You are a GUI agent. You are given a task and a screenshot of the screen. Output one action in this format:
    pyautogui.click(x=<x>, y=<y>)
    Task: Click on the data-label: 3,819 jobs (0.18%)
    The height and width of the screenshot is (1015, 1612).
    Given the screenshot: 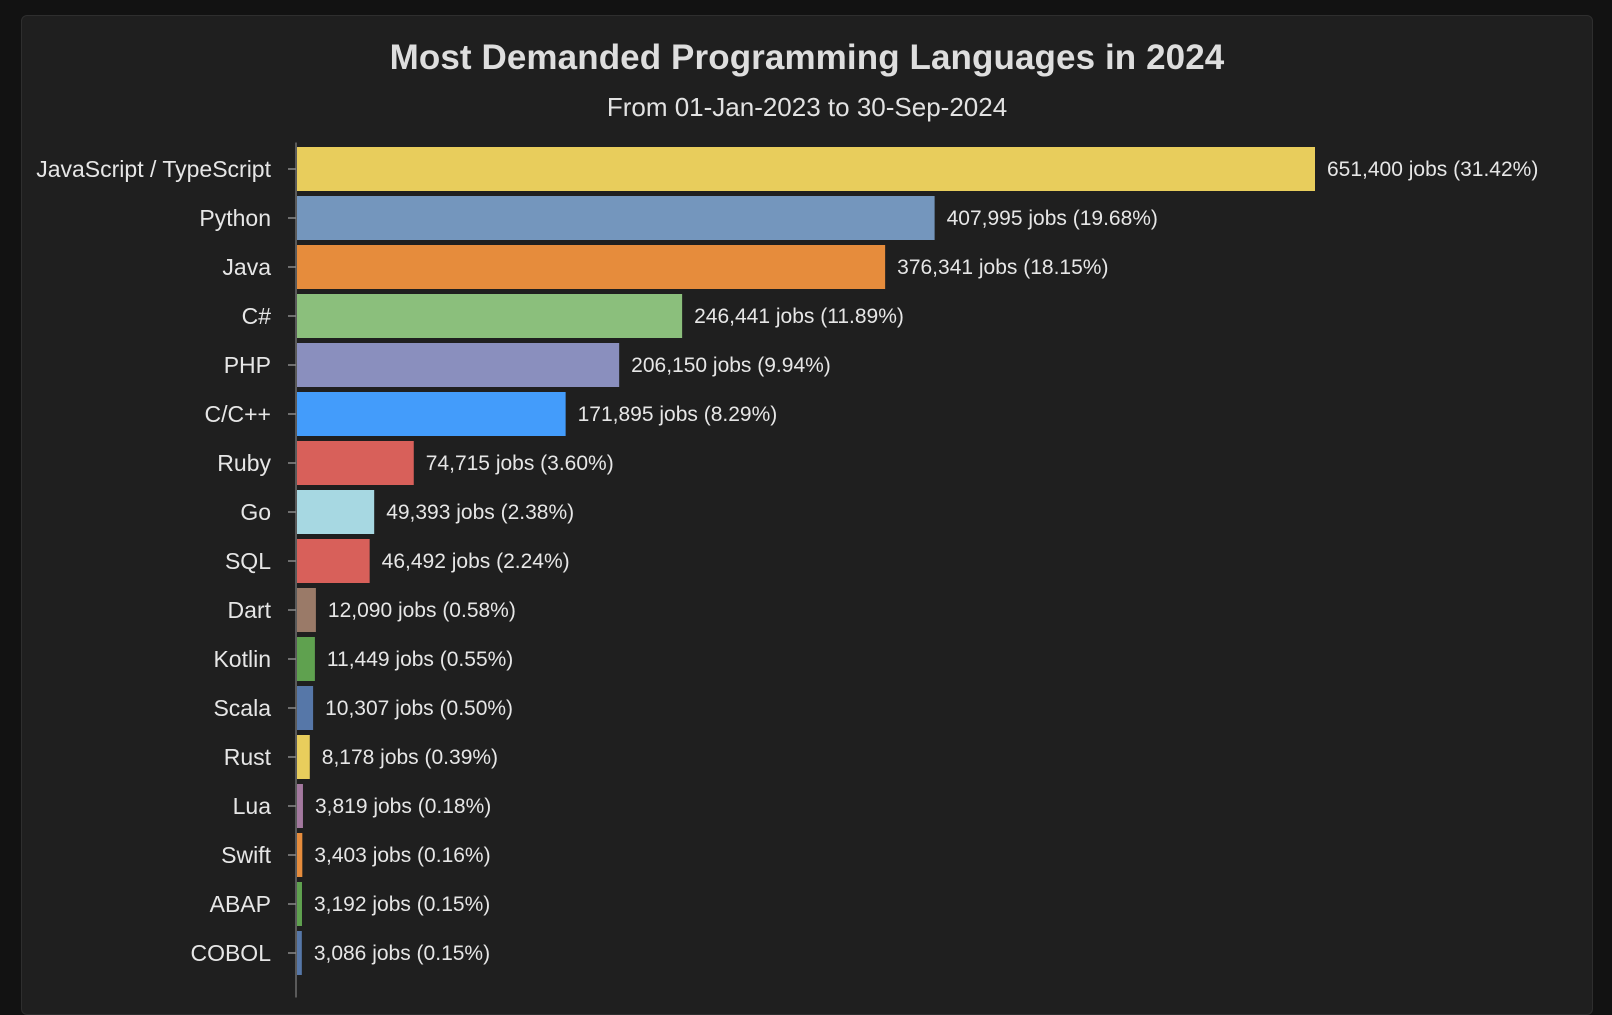 What is the action you would take?
    pyautogui.click(x=403, y=806)
    